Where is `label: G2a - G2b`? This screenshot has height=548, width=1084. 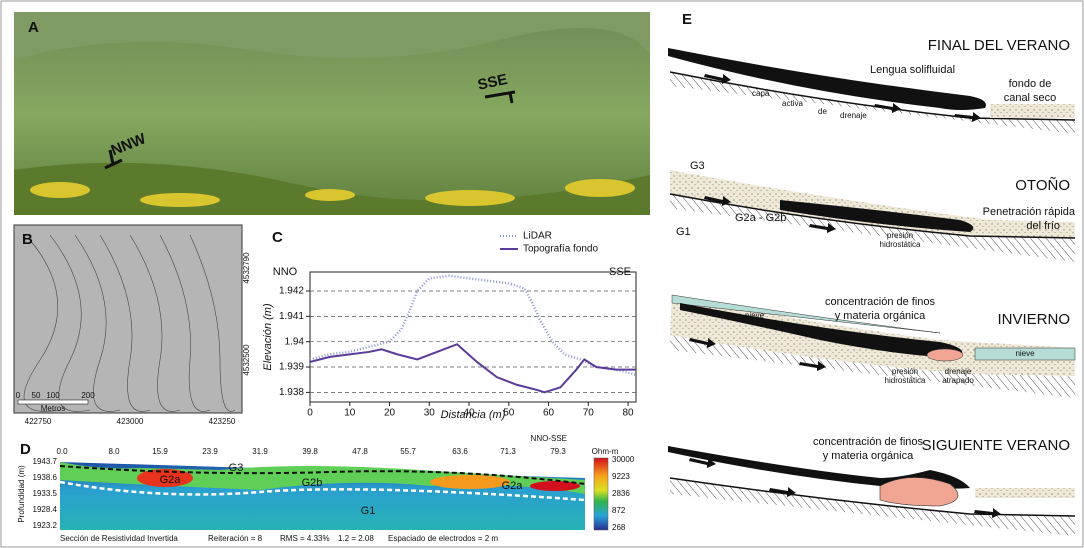
label: G2a - G2b is located at coordinates (760, 218).